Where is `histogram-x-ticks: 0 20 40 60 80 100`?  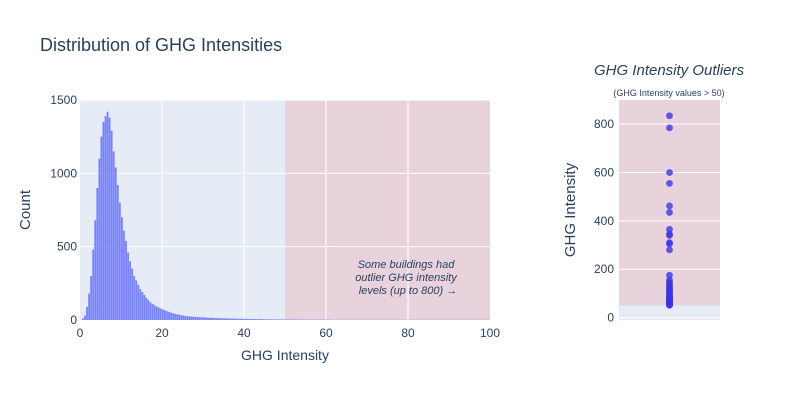 histogram-x-ticks: 0 20 40 60 80 100 is located at coordinates (289, 333).